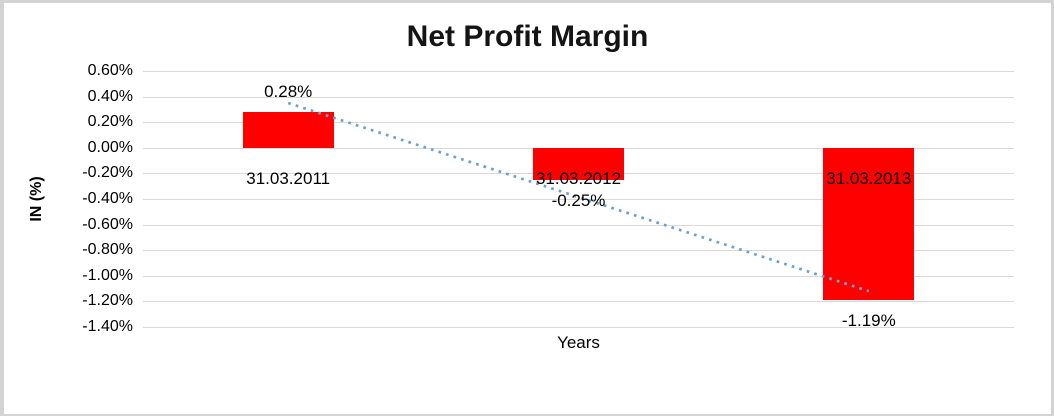 The width and height of the screenshot is (1054, 416). What do you see at coordinates (107, 198) in the screenshot?
I see `y-axis-tick-label: -0.40%` at bounding box center [107, 198].